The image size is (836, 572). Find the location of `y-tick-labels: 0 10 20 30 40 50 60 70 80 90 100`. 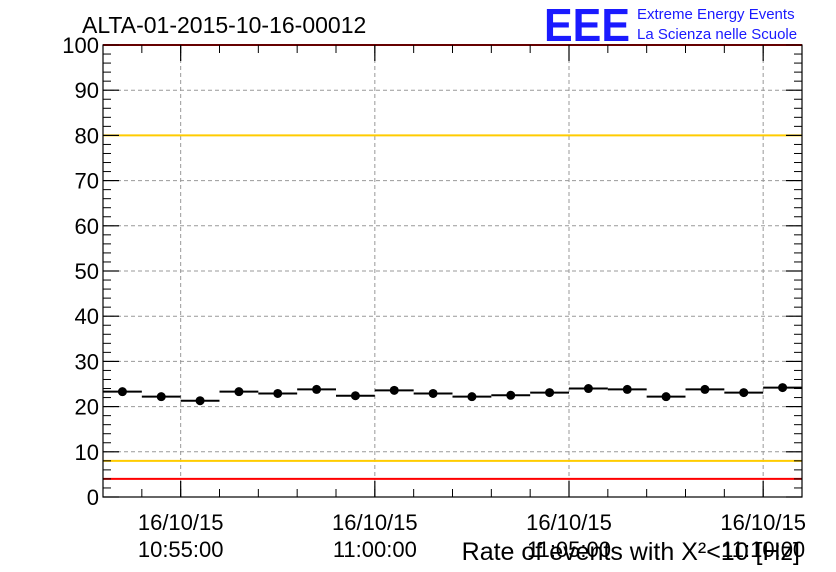

y-tick-labels: 0 10 20 30 40 50 60 70 80 90 100 is located at coordinates (80, 271).